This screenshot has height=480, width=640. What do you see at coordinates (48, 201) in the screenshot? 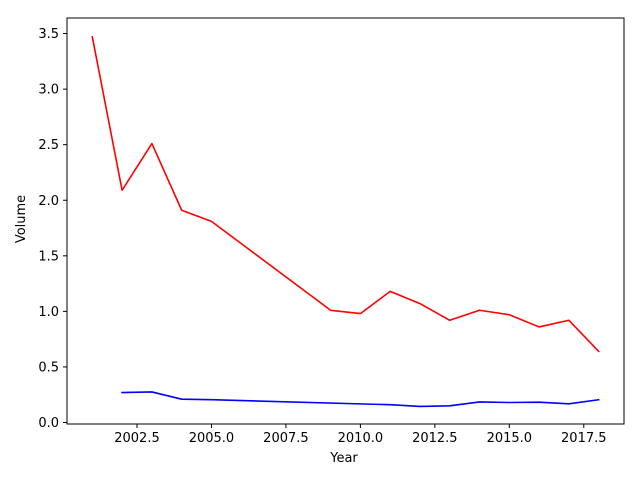
I see `y-tick-label: 2.0` at bounding box center [48, 201].